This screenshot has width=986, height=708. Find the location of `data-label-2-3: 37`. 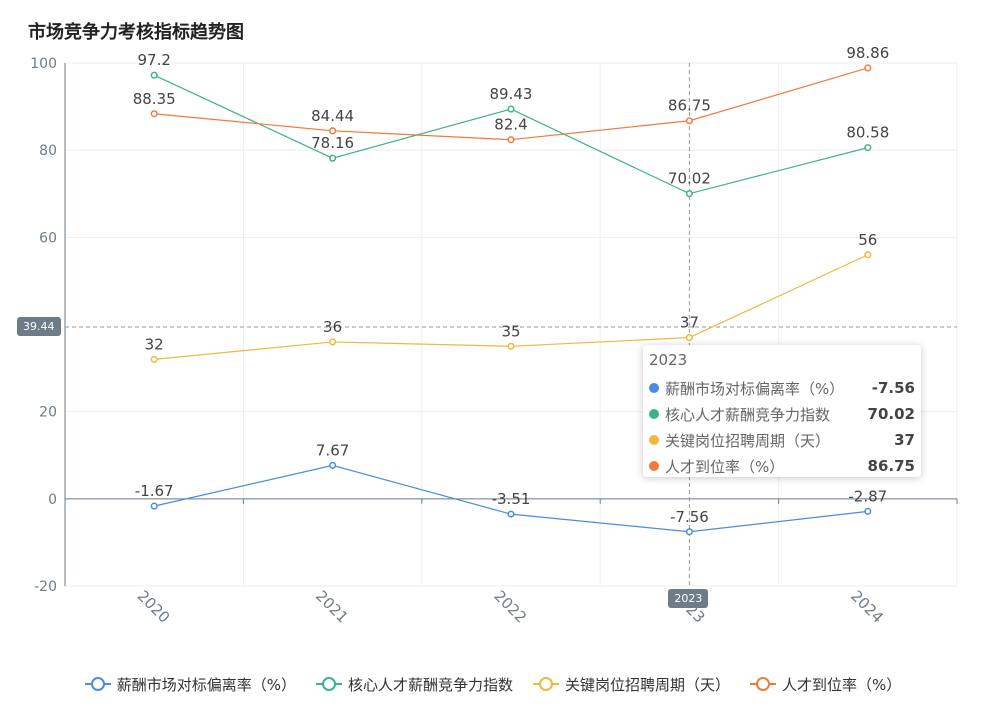

data-label-2-3: 37 is located at coordinates (689, 323).